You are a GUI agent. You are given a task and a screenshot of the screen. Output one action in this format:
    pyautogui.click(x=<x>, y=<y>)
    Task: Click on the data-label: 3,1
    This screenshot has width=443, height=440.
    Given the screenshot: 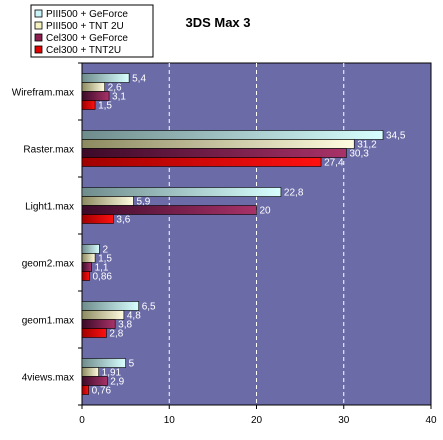 What is the action you would take?
    pyautogui.click(x=119, y=97)
    